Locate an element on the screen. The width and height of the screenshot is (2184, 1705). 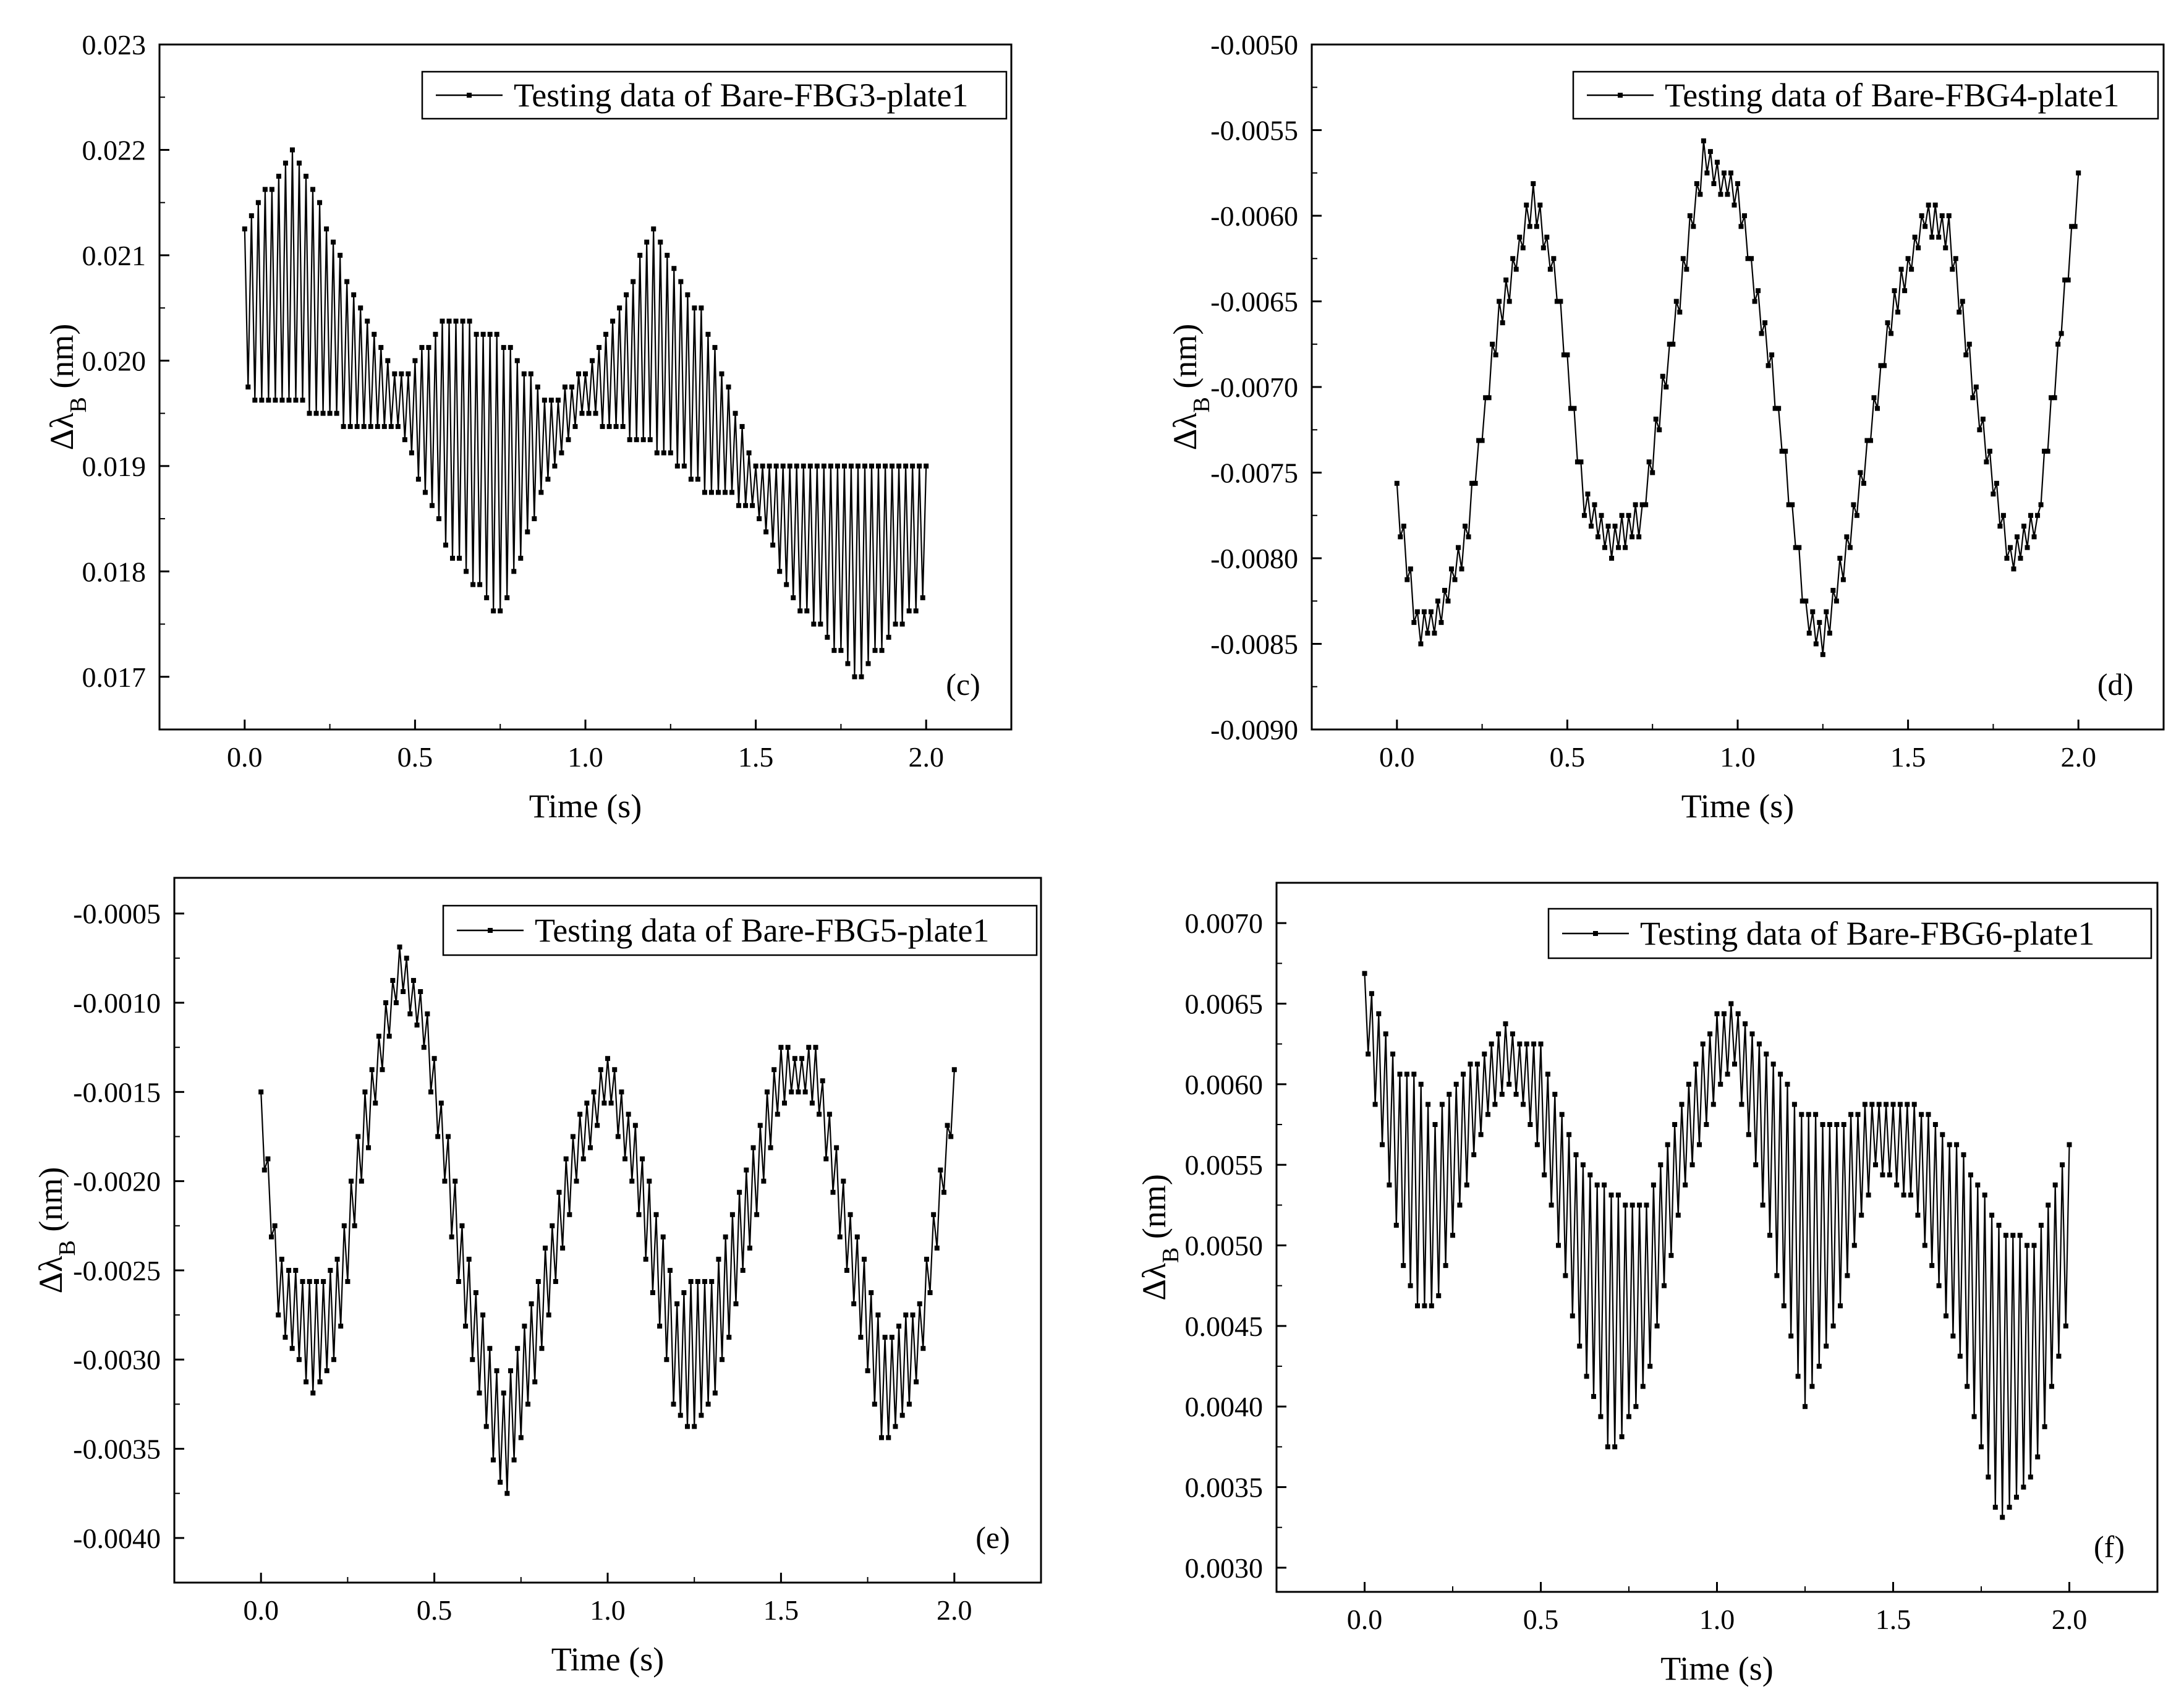
y-tick-label: 0.0055 is located at coordinates (1224, 1165).